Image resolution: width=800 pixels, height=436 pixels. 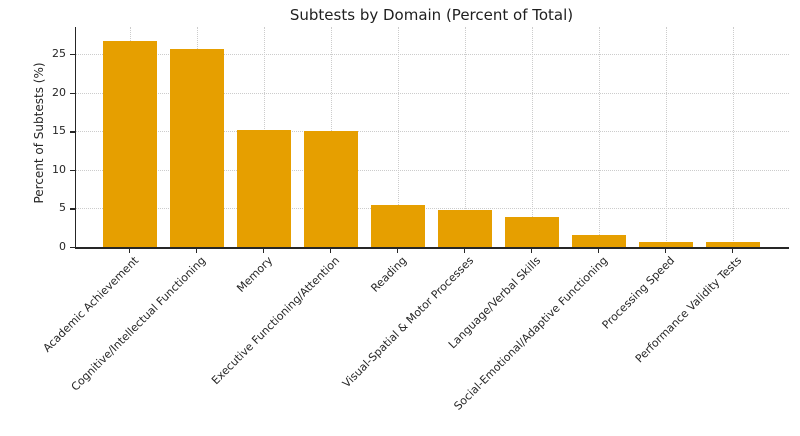 What do you see at coordinates (59, 169) in the screenshot?
I see `y-tick-label: 10` at bounding box center [59, 169].